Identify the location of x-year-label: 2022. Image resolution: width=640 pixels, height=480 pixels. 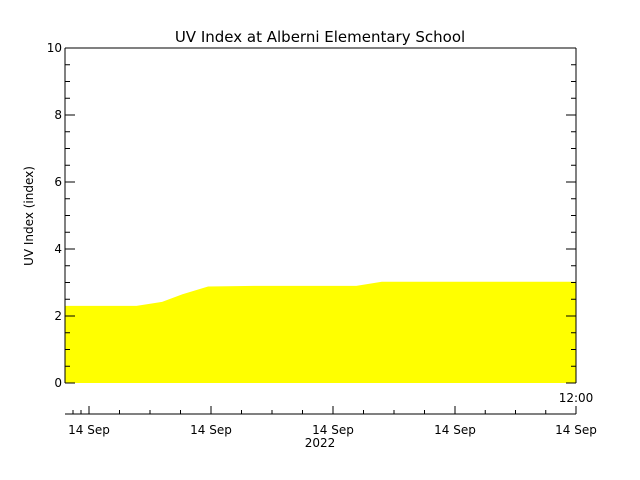
(320, 443).